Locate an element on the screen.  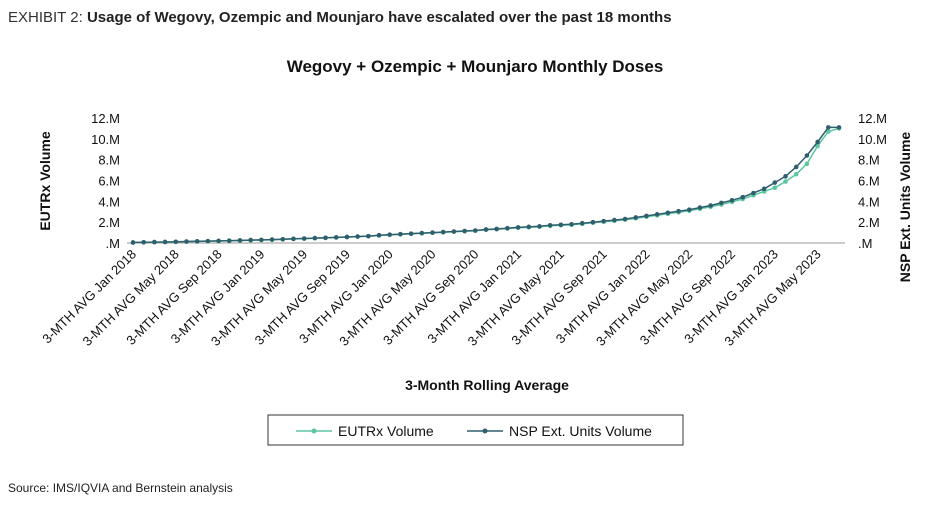
y-tick-label: 2.M is located at coordinates (109, 222).